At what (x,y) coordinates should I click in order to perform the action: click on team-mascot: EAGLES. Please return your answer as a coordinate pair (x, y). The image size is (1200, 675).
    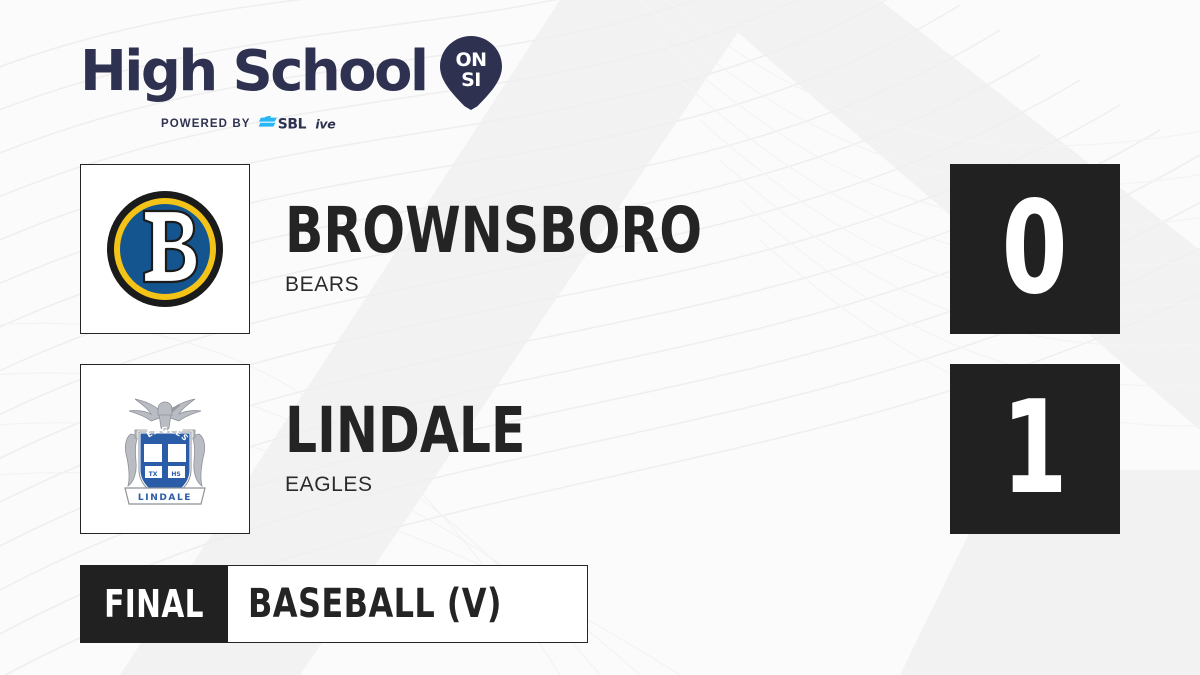
    Looking at the image, I should click on (329, 484).